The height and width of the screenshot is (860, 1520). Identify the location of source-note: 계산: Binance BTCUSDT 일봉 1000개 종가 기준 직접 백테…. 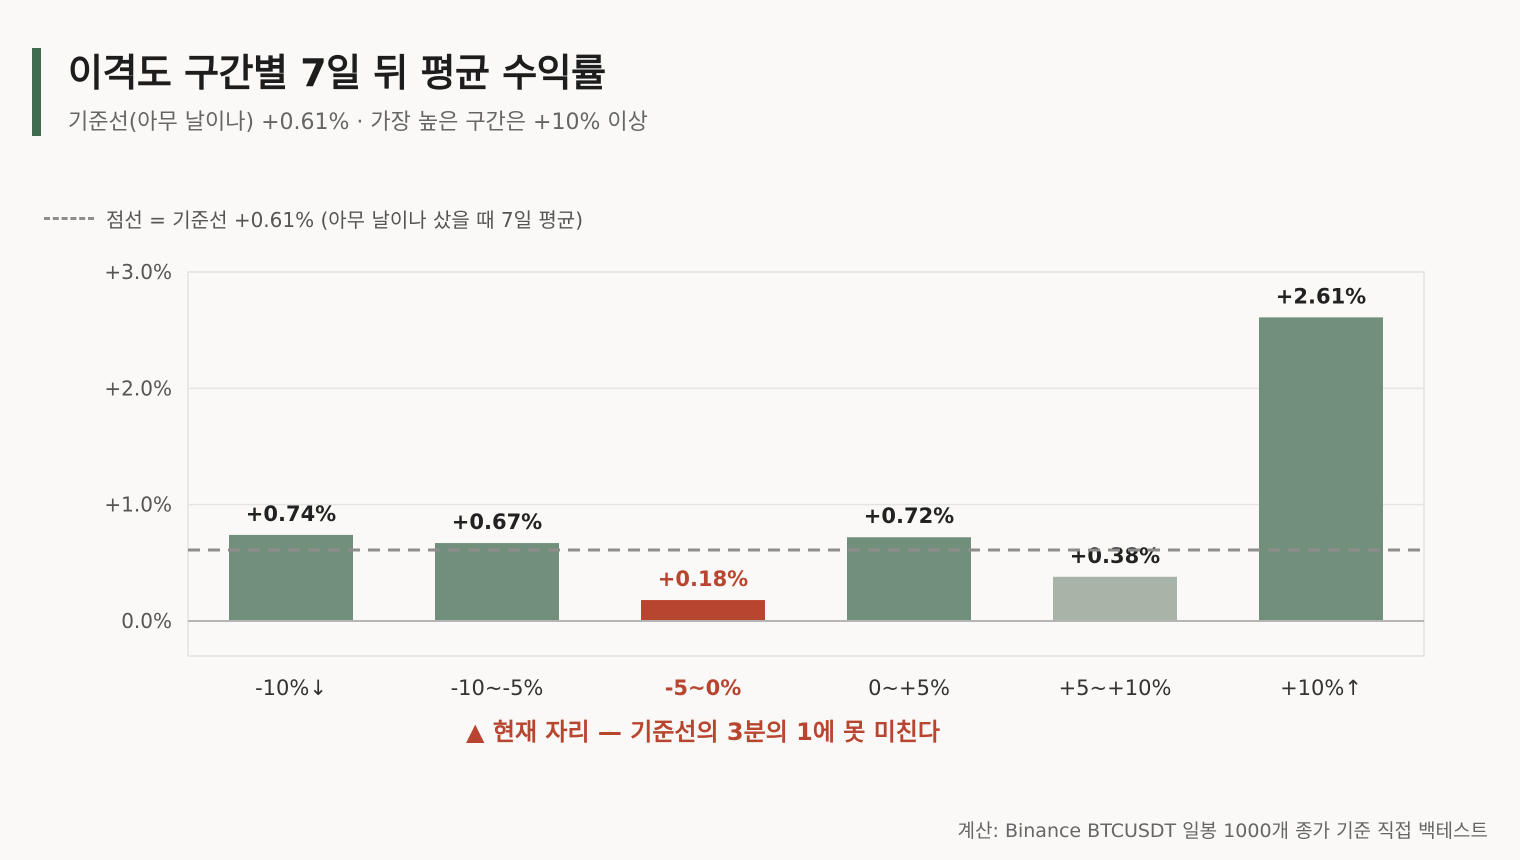
(1222, 831).